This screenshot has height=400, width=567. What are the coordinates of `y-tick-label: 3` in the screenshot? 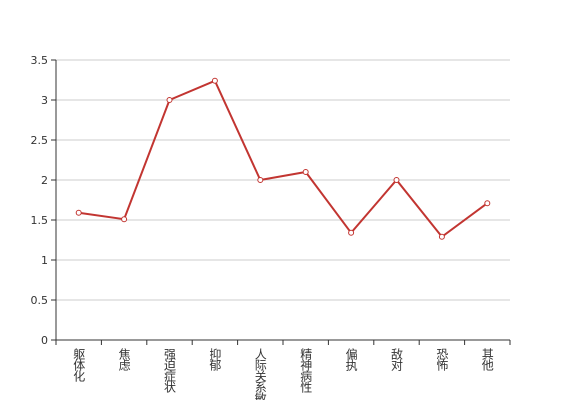 It's located at (44, 100).